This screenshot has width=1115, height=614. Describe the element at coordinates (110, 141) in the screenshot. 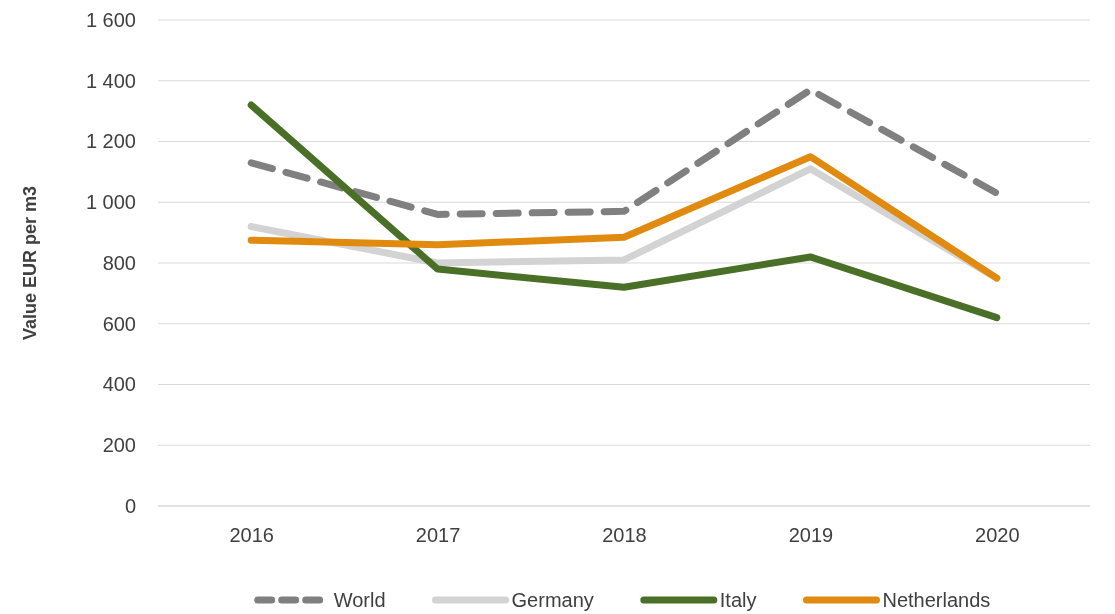

I see `y-tick-label: 1 200` at that location.